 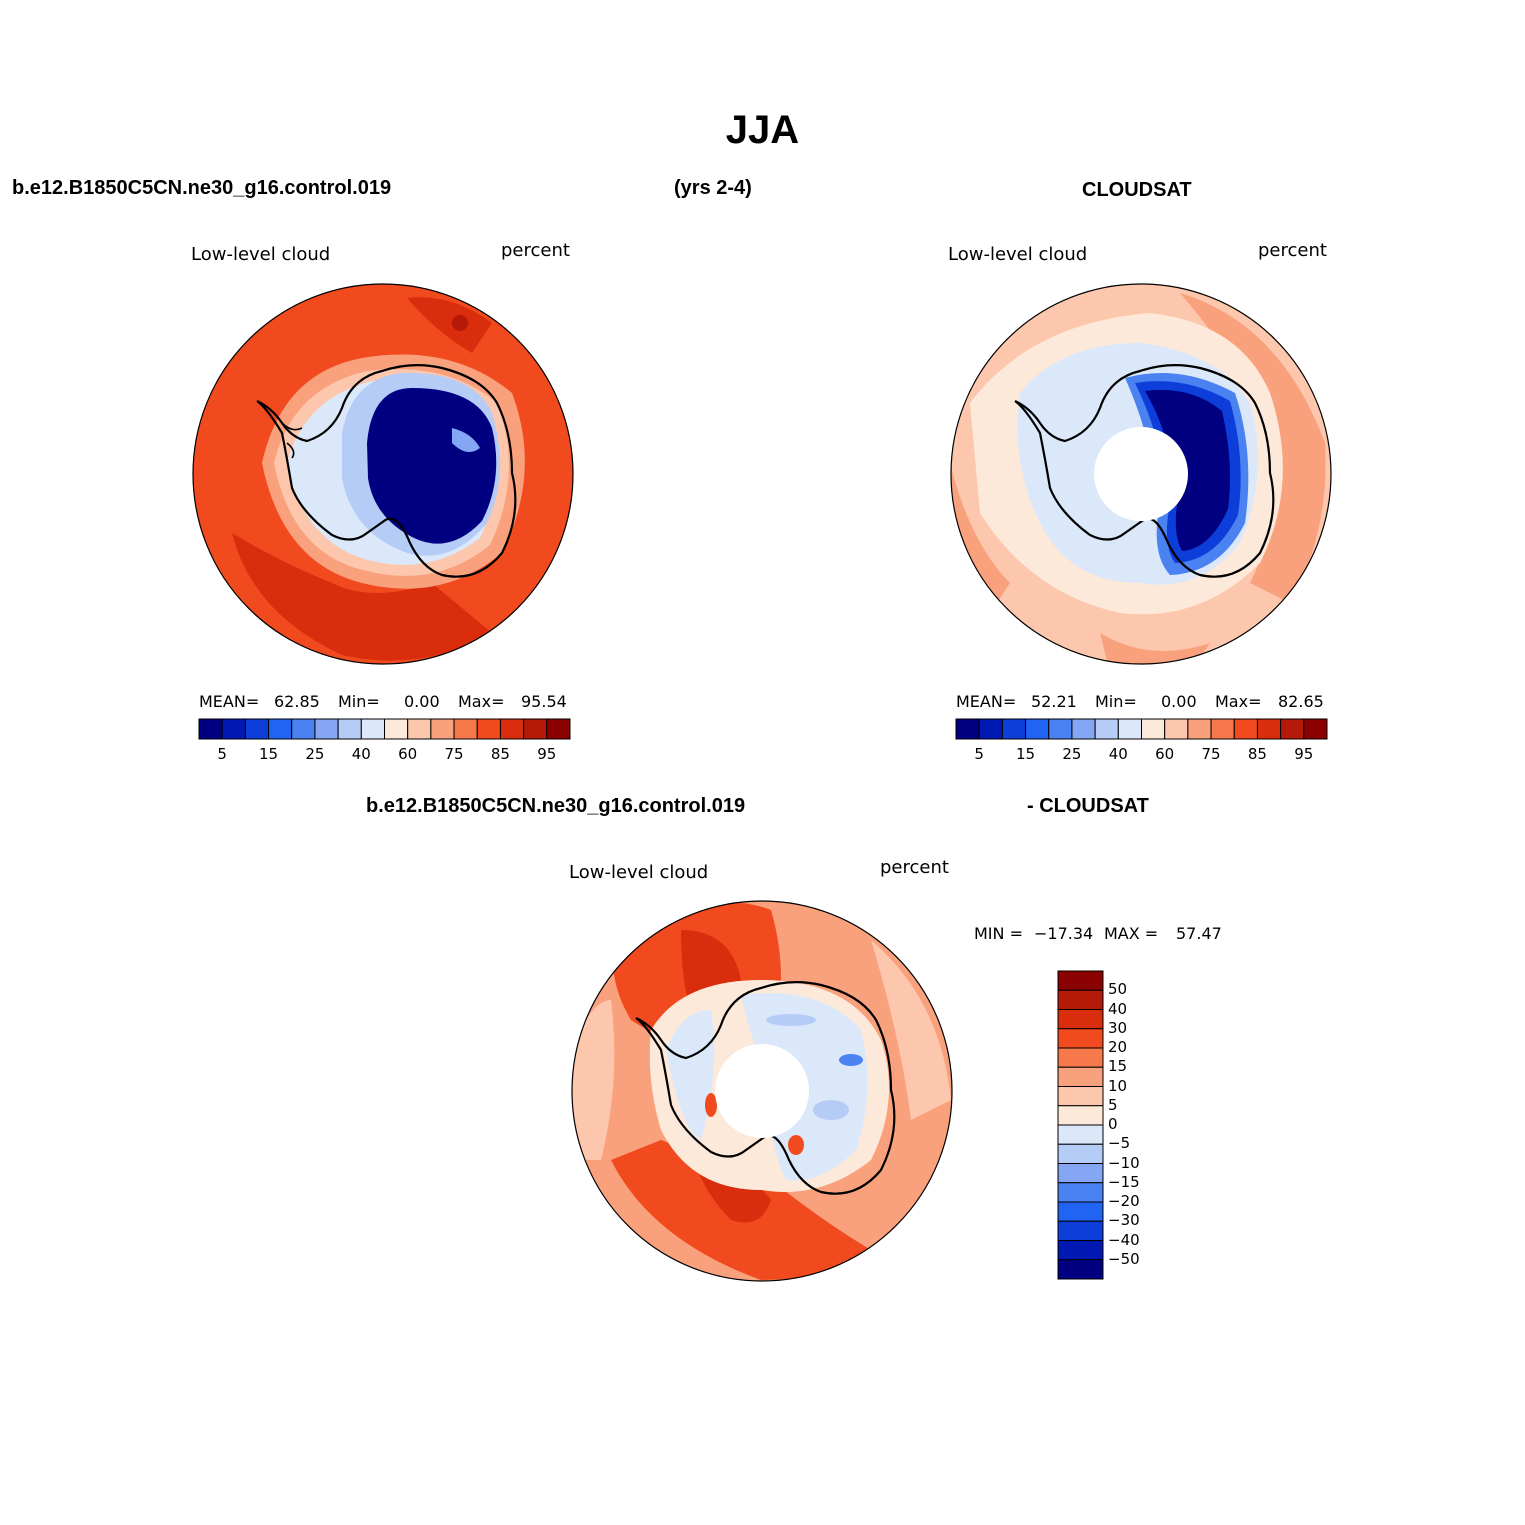 I want to click on model-colorbar, so click(x=384, y=729).